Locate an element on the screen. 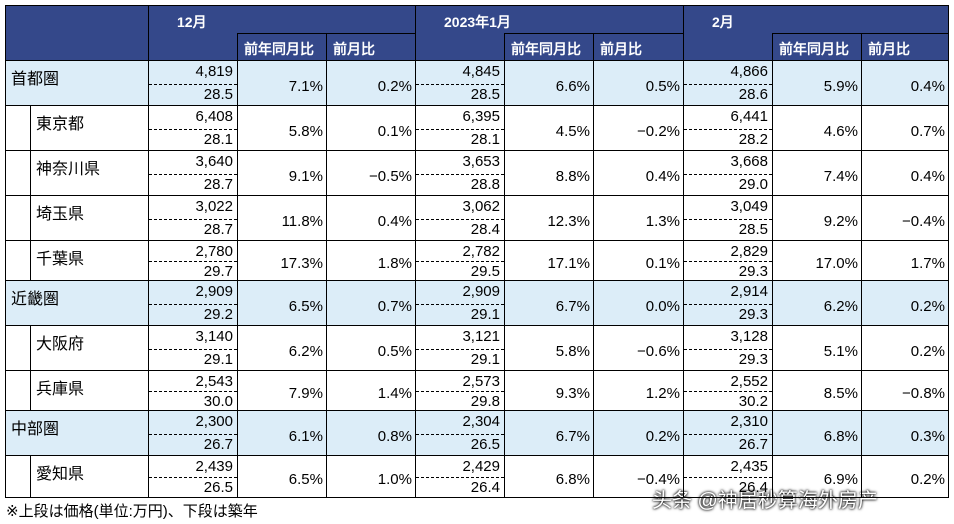 This screenshot has width=954, height=524. rate-cell: 4.5% is located at coordinates (549, 128).